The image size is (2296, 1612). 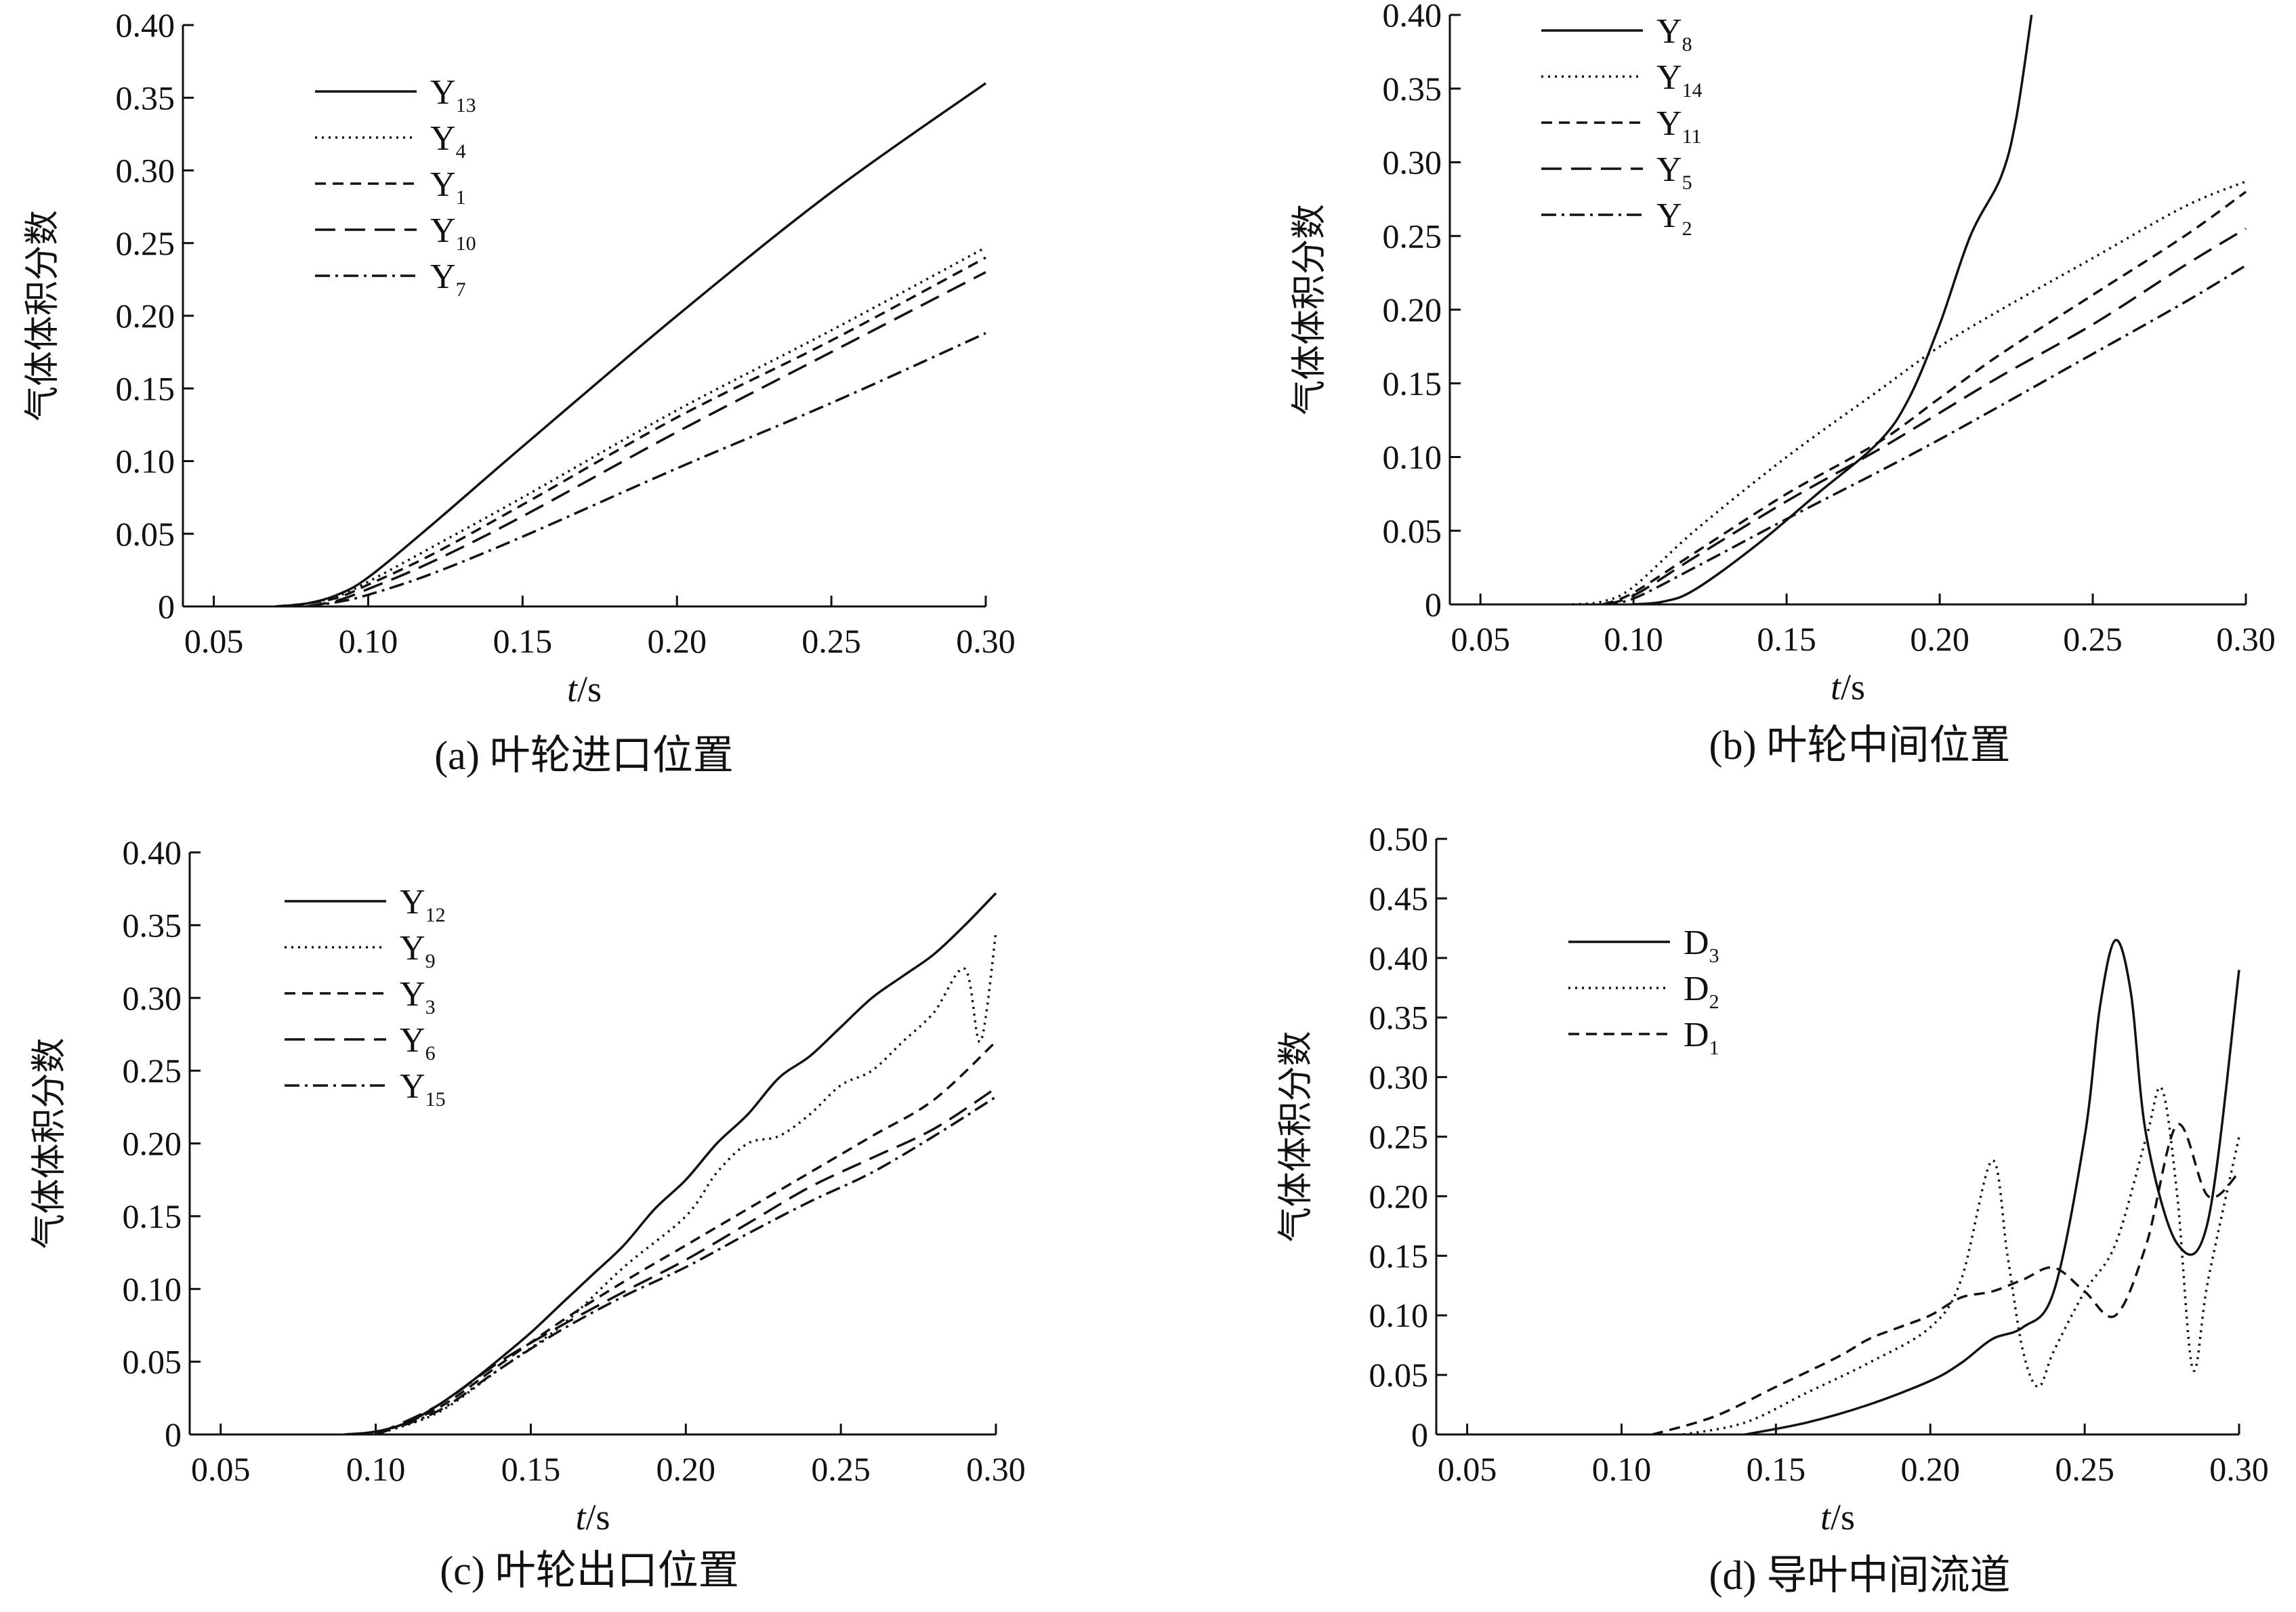 What do you see at coordinates (1701, 991) in the screenshot?
I see `legend-label: D2` at bounding box center [1701, 991].